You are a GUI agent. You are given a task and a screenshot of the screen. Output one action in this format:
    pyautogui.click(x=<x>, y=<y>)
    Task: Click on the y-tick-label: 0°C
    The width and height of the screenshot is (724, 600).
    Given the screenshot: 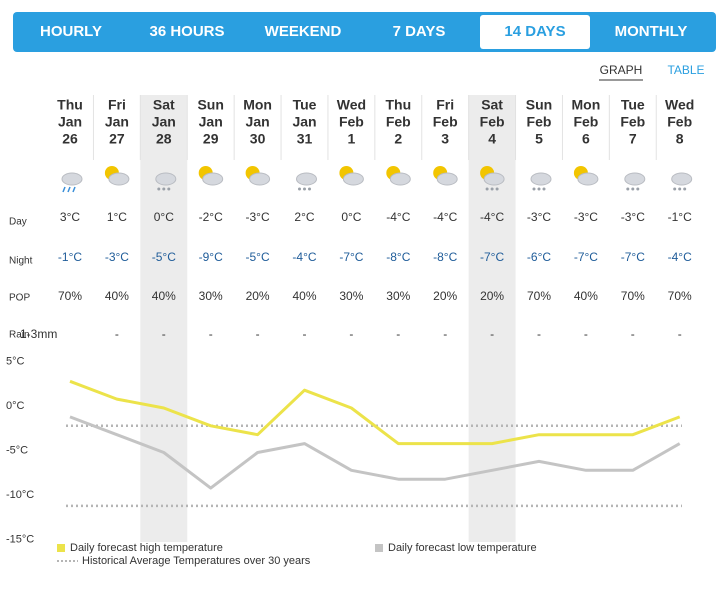 What is the action you would take?
    pyautogui.click(x=15, y=406)
    